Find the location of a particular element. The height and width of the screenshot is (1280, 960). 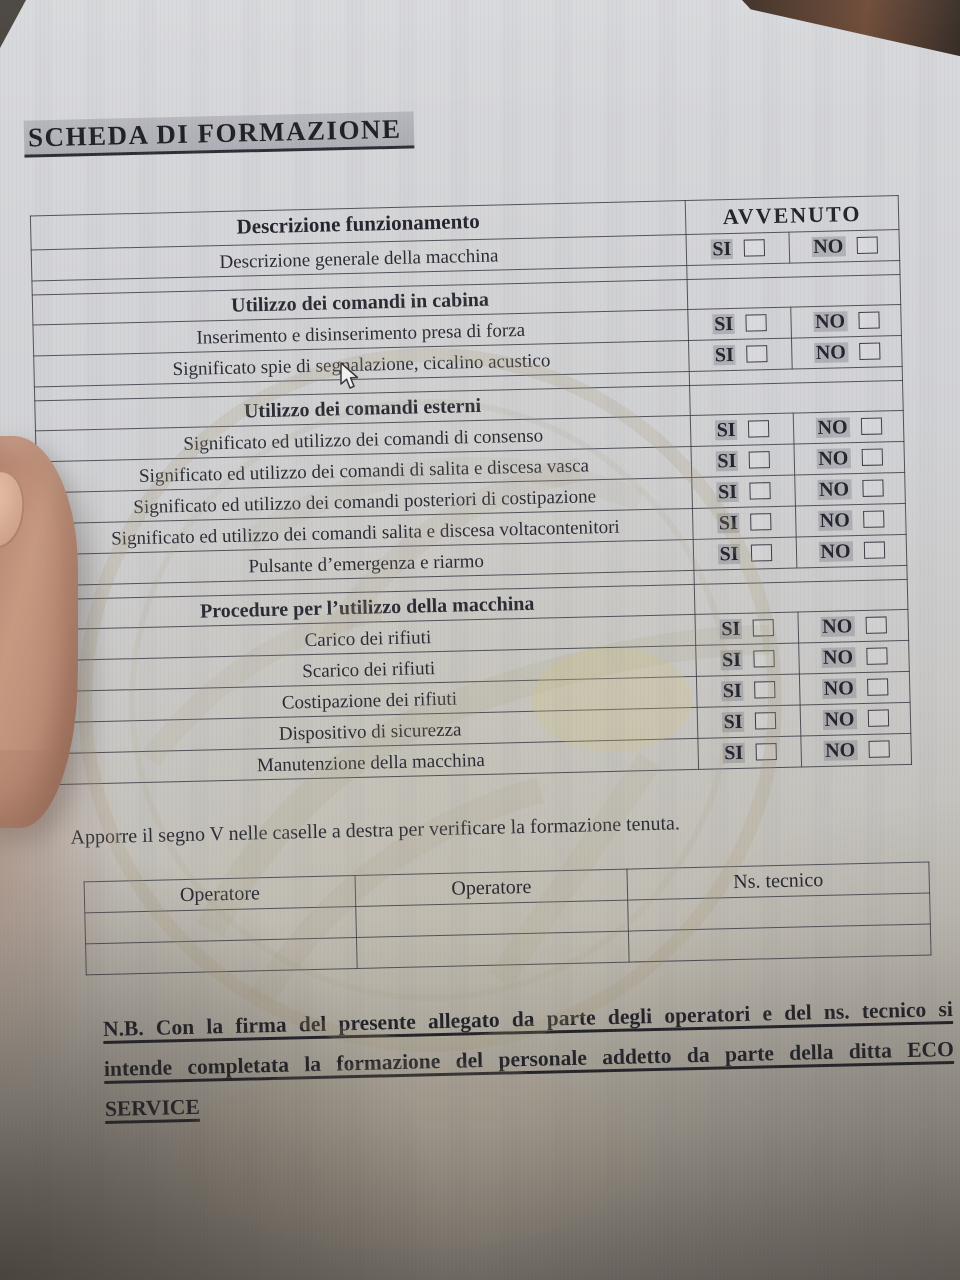

signature-table: Operatore Operatore Ns. tecnico is located at coordinates (508, 918).